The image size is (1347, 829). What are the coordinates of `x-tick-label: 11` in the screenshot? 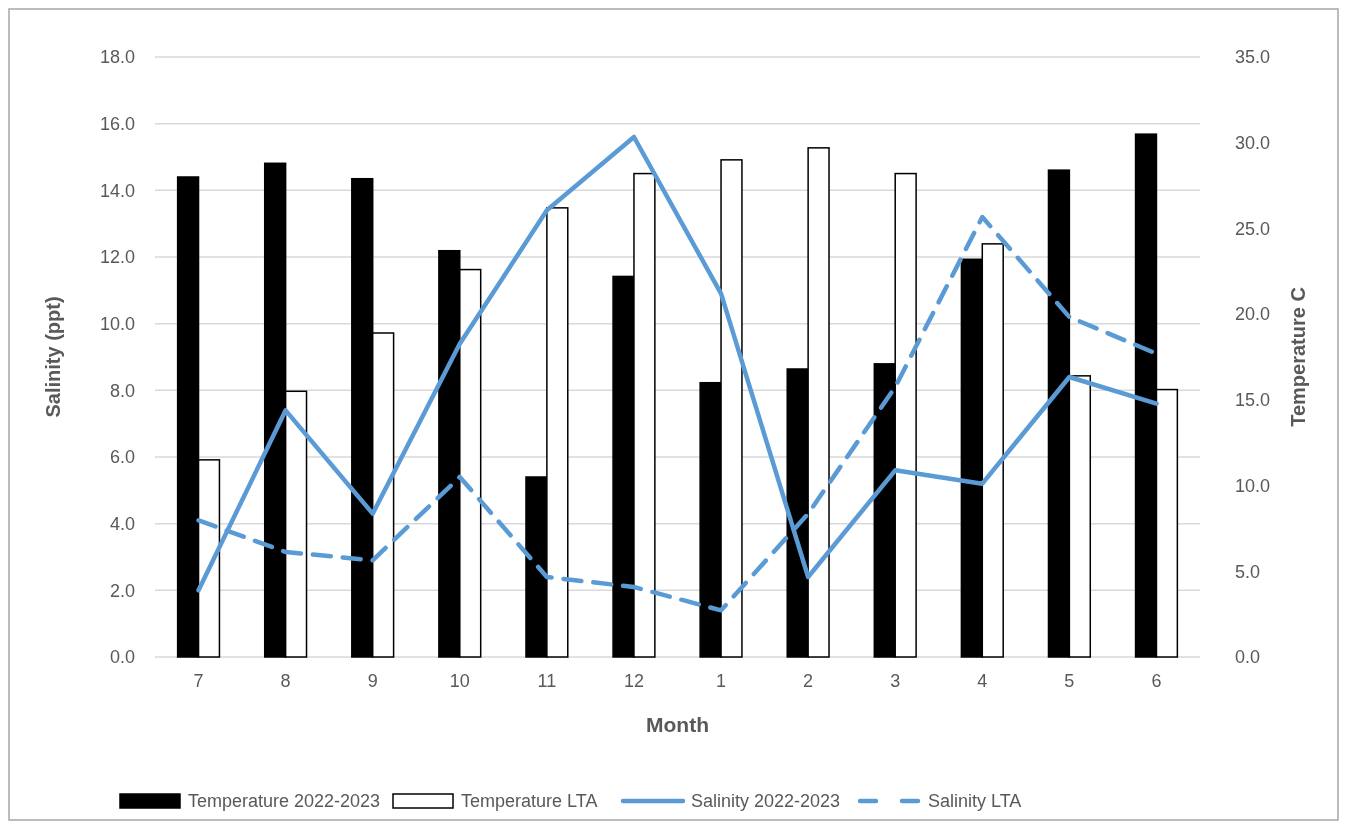 It's located at (547, 681).